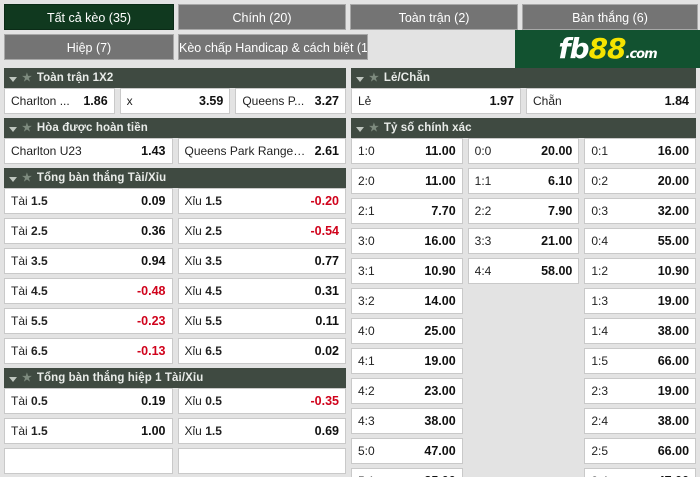 This screenshot has height=477, width=700. I want to click on score-label: 0:1, so click(600, 151).